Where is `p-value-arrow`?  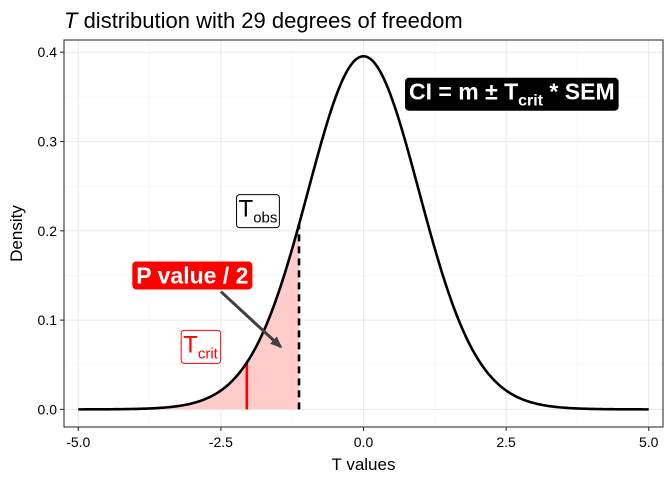 p-value-arrow is located at coordinates (251, 319).